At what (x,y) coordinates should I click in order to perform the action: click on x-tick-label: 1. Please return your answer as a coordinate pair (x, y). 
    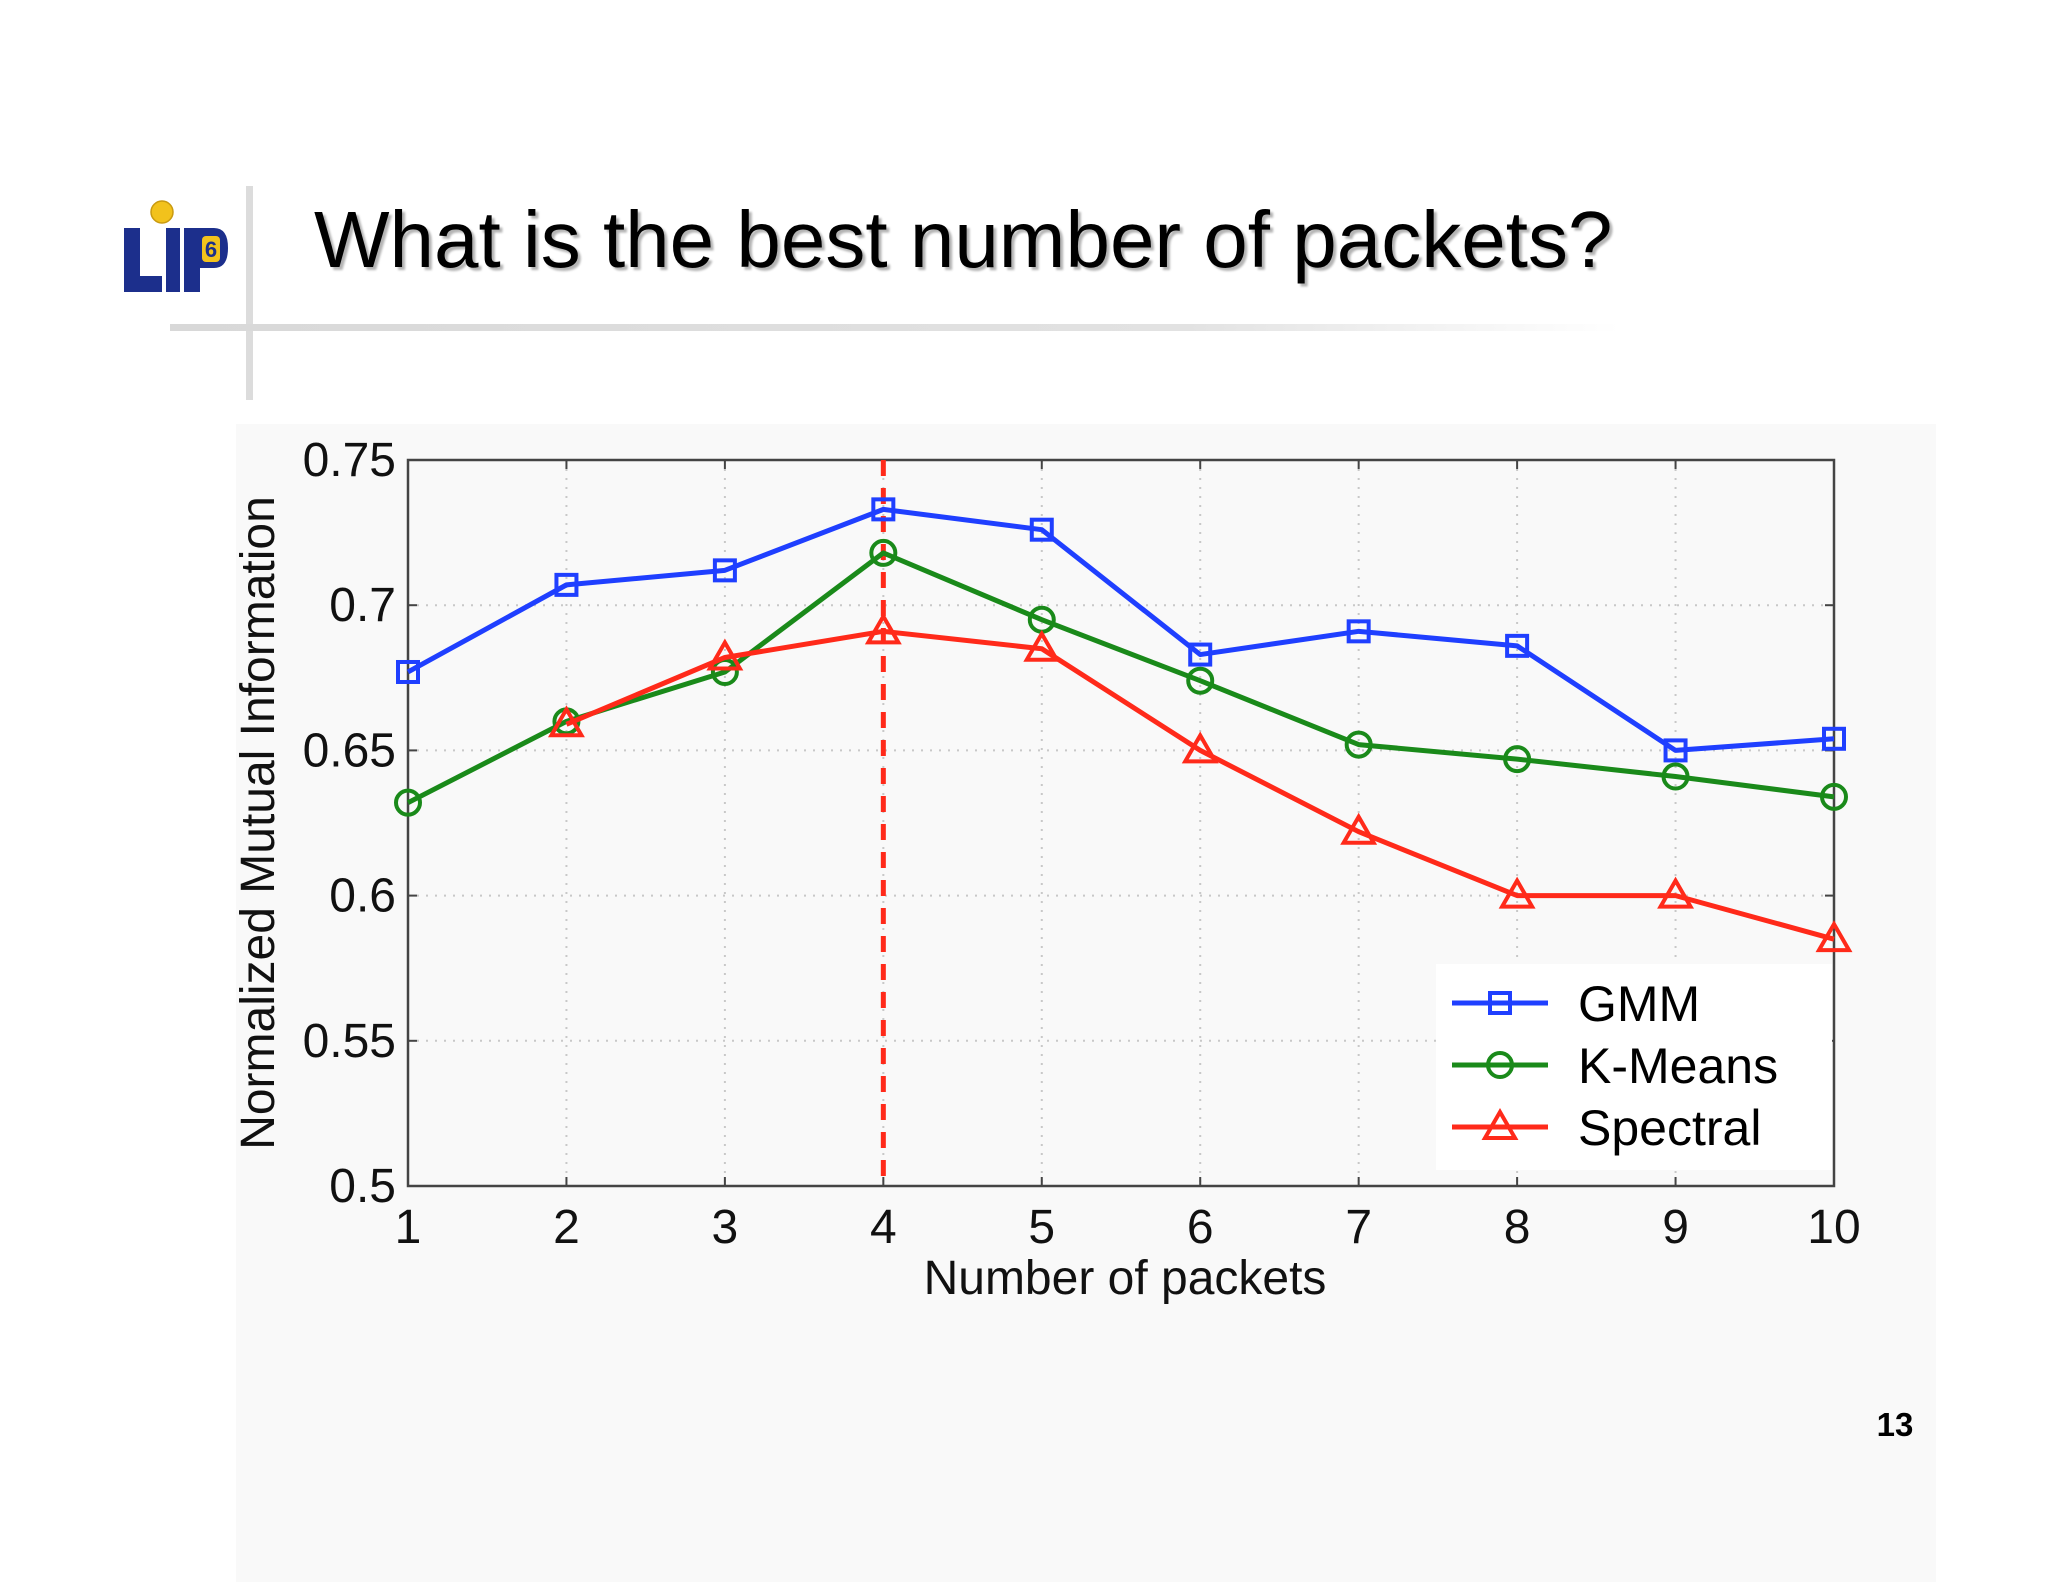
    Looking at the image, I should click on (408, 1227).